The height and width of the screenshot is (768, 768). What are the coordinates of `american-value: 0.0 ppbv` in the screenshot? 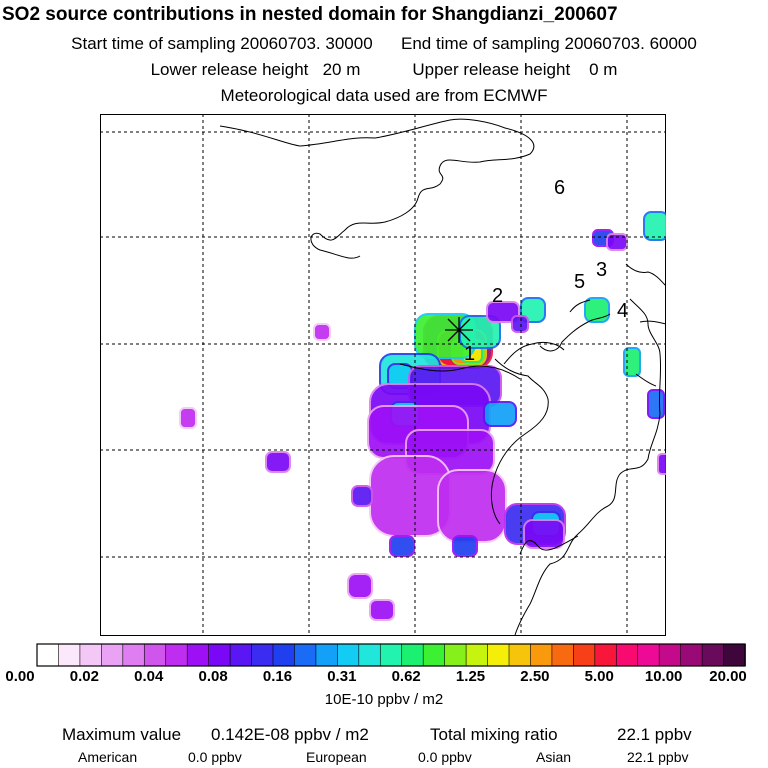 It's located at (215, 757).